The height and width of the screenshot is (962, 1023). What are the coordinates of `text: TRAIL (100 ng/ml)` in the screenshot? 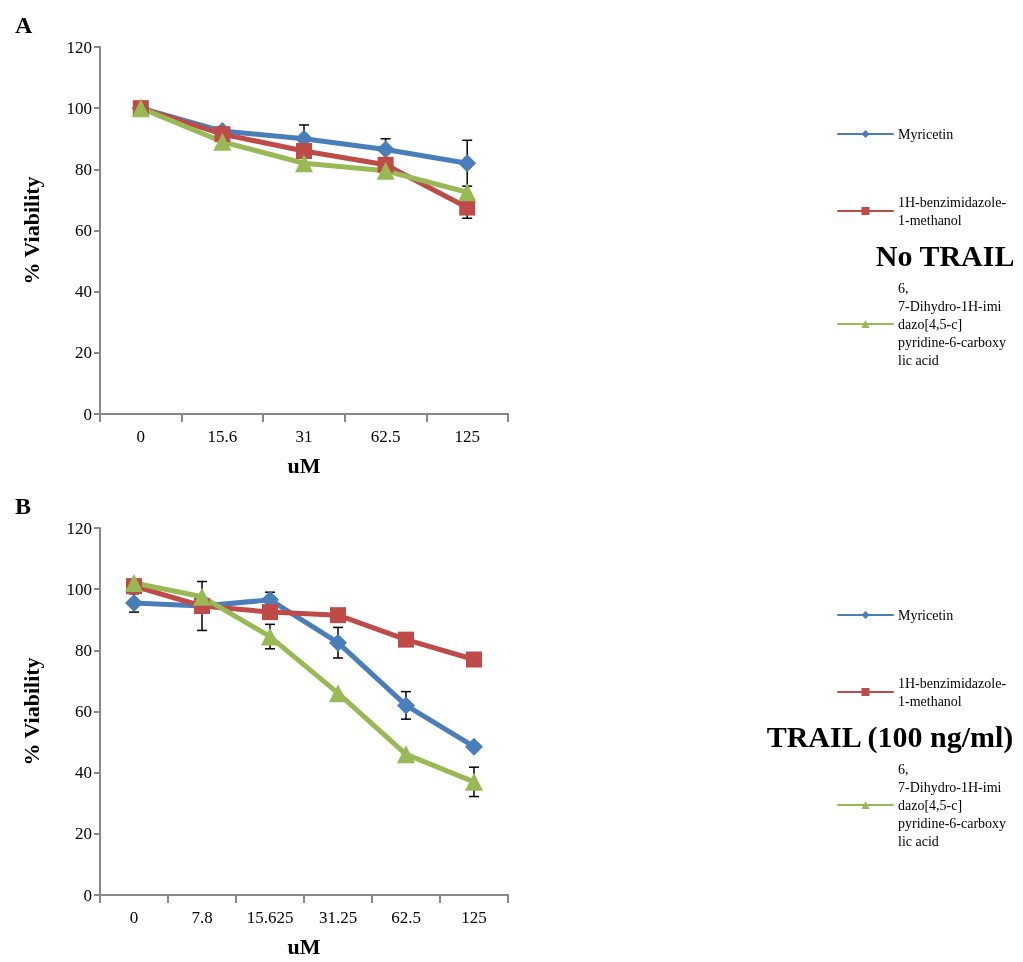 It's located at (890, 736).